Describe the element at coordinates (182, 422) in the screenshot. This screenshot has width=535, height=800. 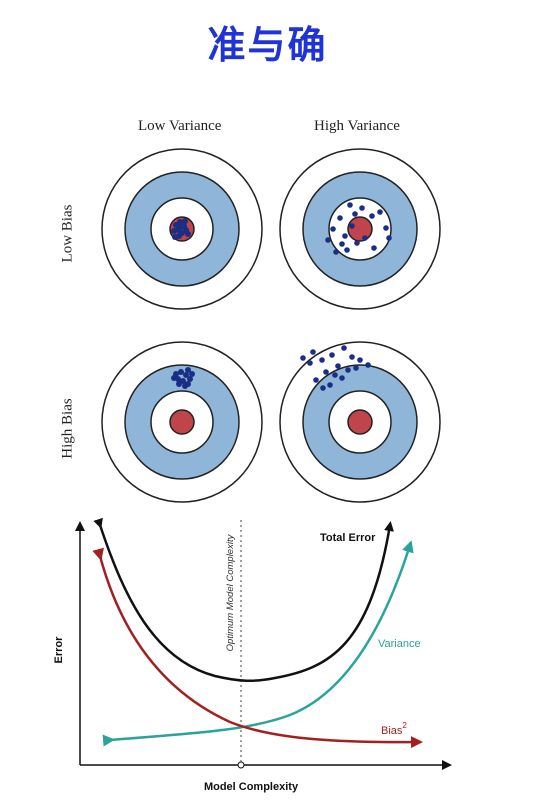
I see `target-high-bias-low-variance` at that location.